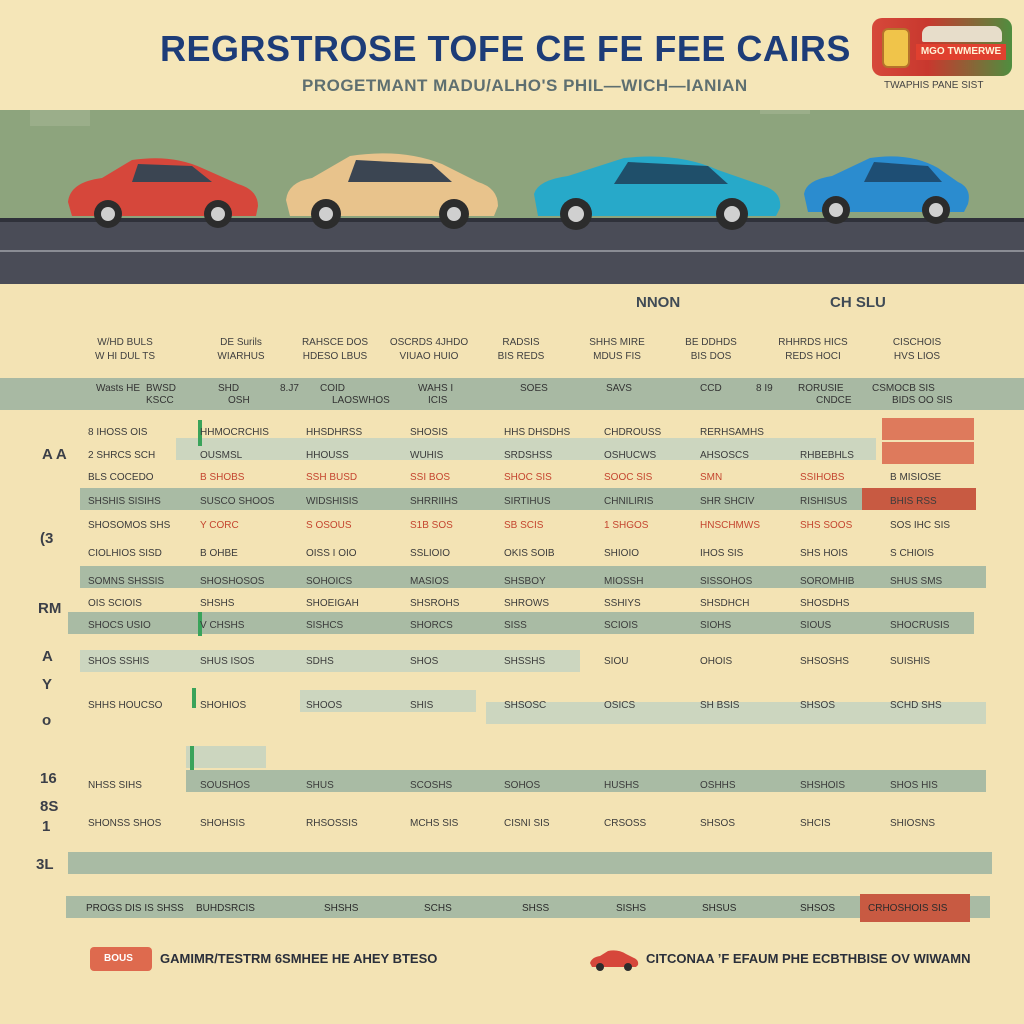 This screenshot has width=1024, height=1024. I want to click on table-cell: OKIS SOIB, so click(529, 553).